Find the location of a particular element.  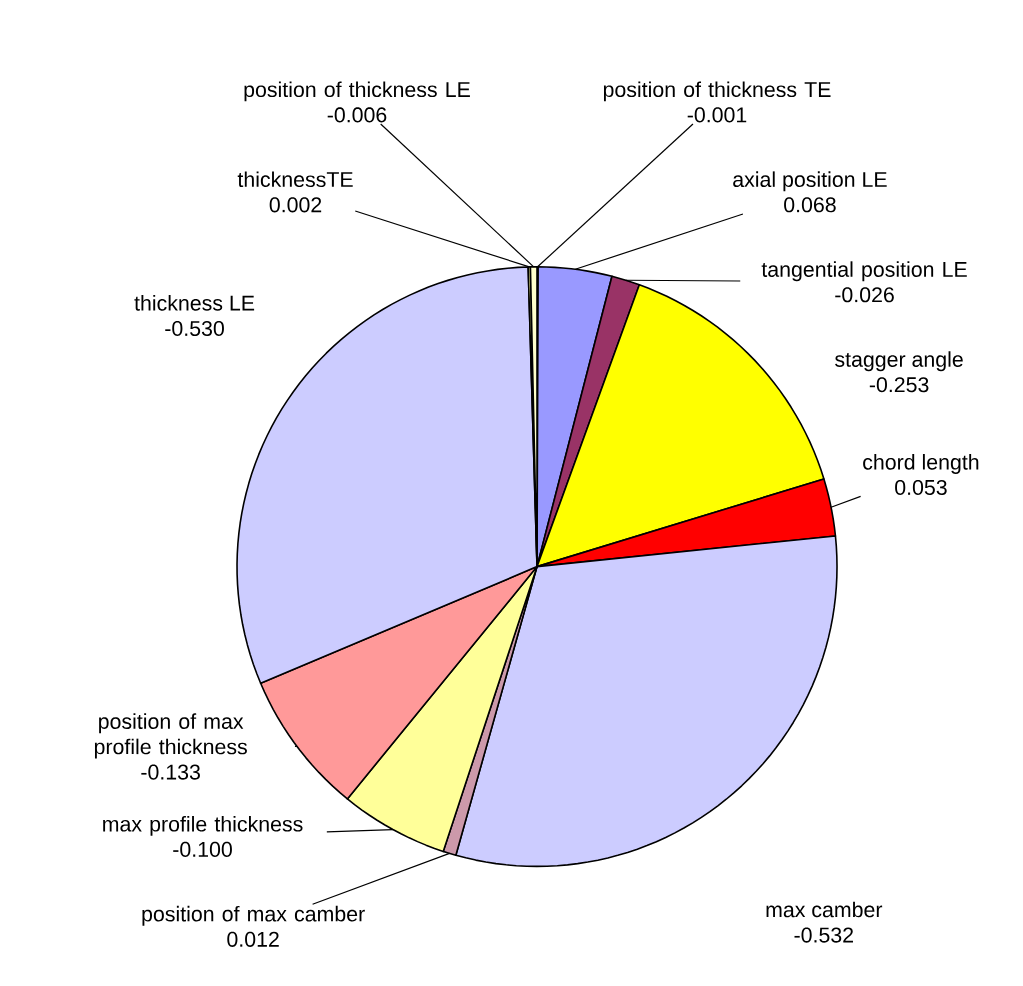

text: -0.530 is located at coordinates (194, 328).